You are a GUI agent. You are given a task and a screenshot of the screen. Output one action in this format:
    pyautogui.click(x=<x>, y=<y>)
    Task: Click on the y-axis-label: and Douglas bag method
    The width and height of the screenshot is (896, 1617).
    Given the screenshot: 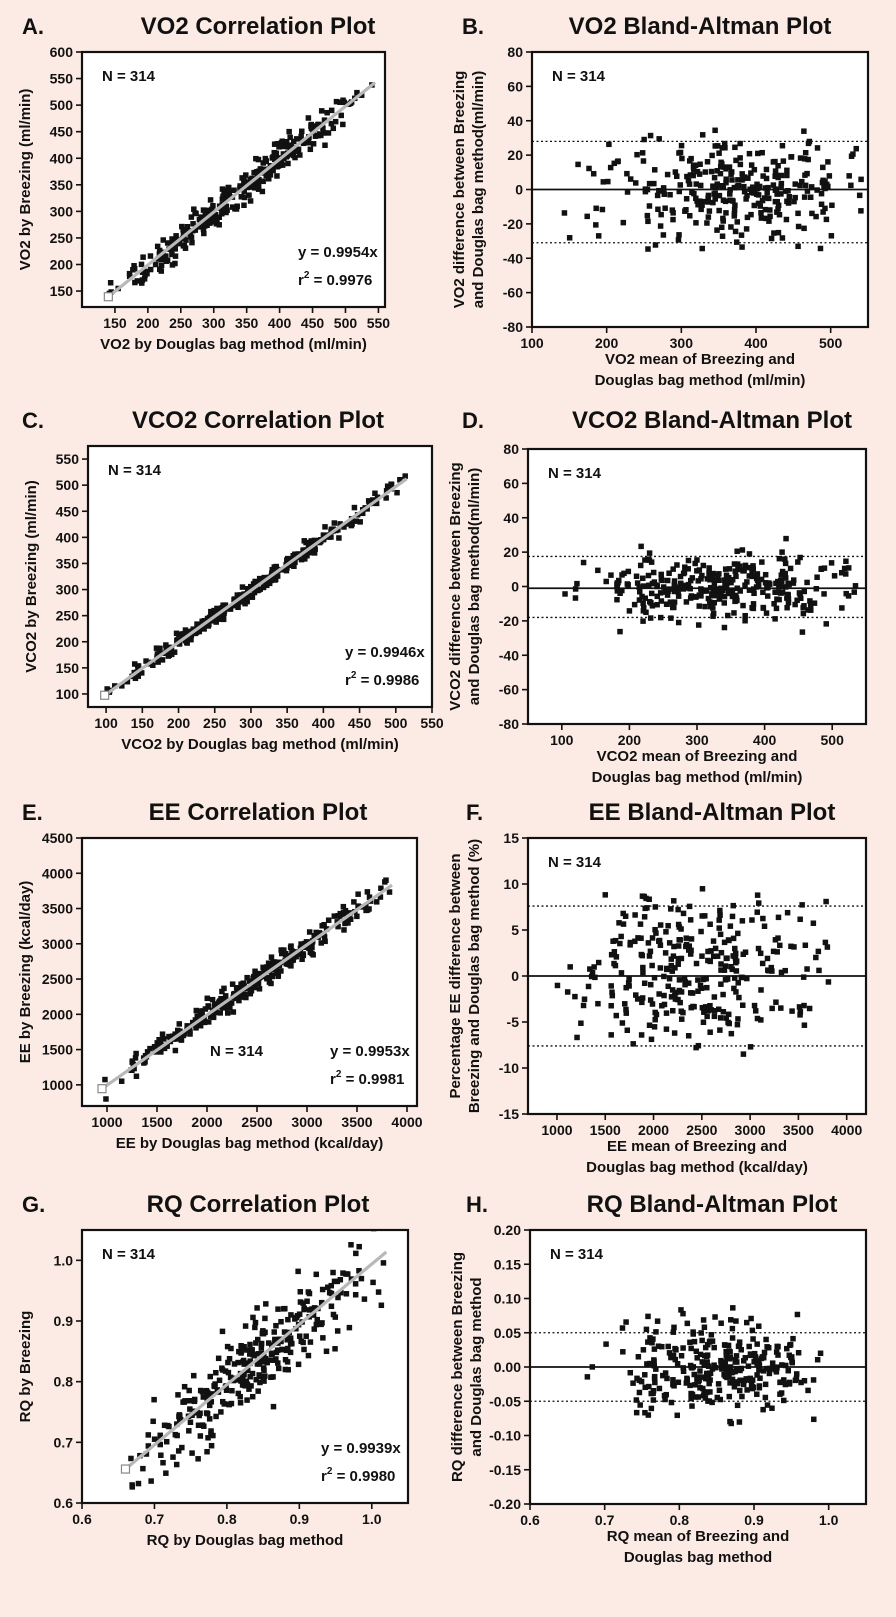 What is the action you would take?
    pyautogui.click(x=476, y=1366)
    